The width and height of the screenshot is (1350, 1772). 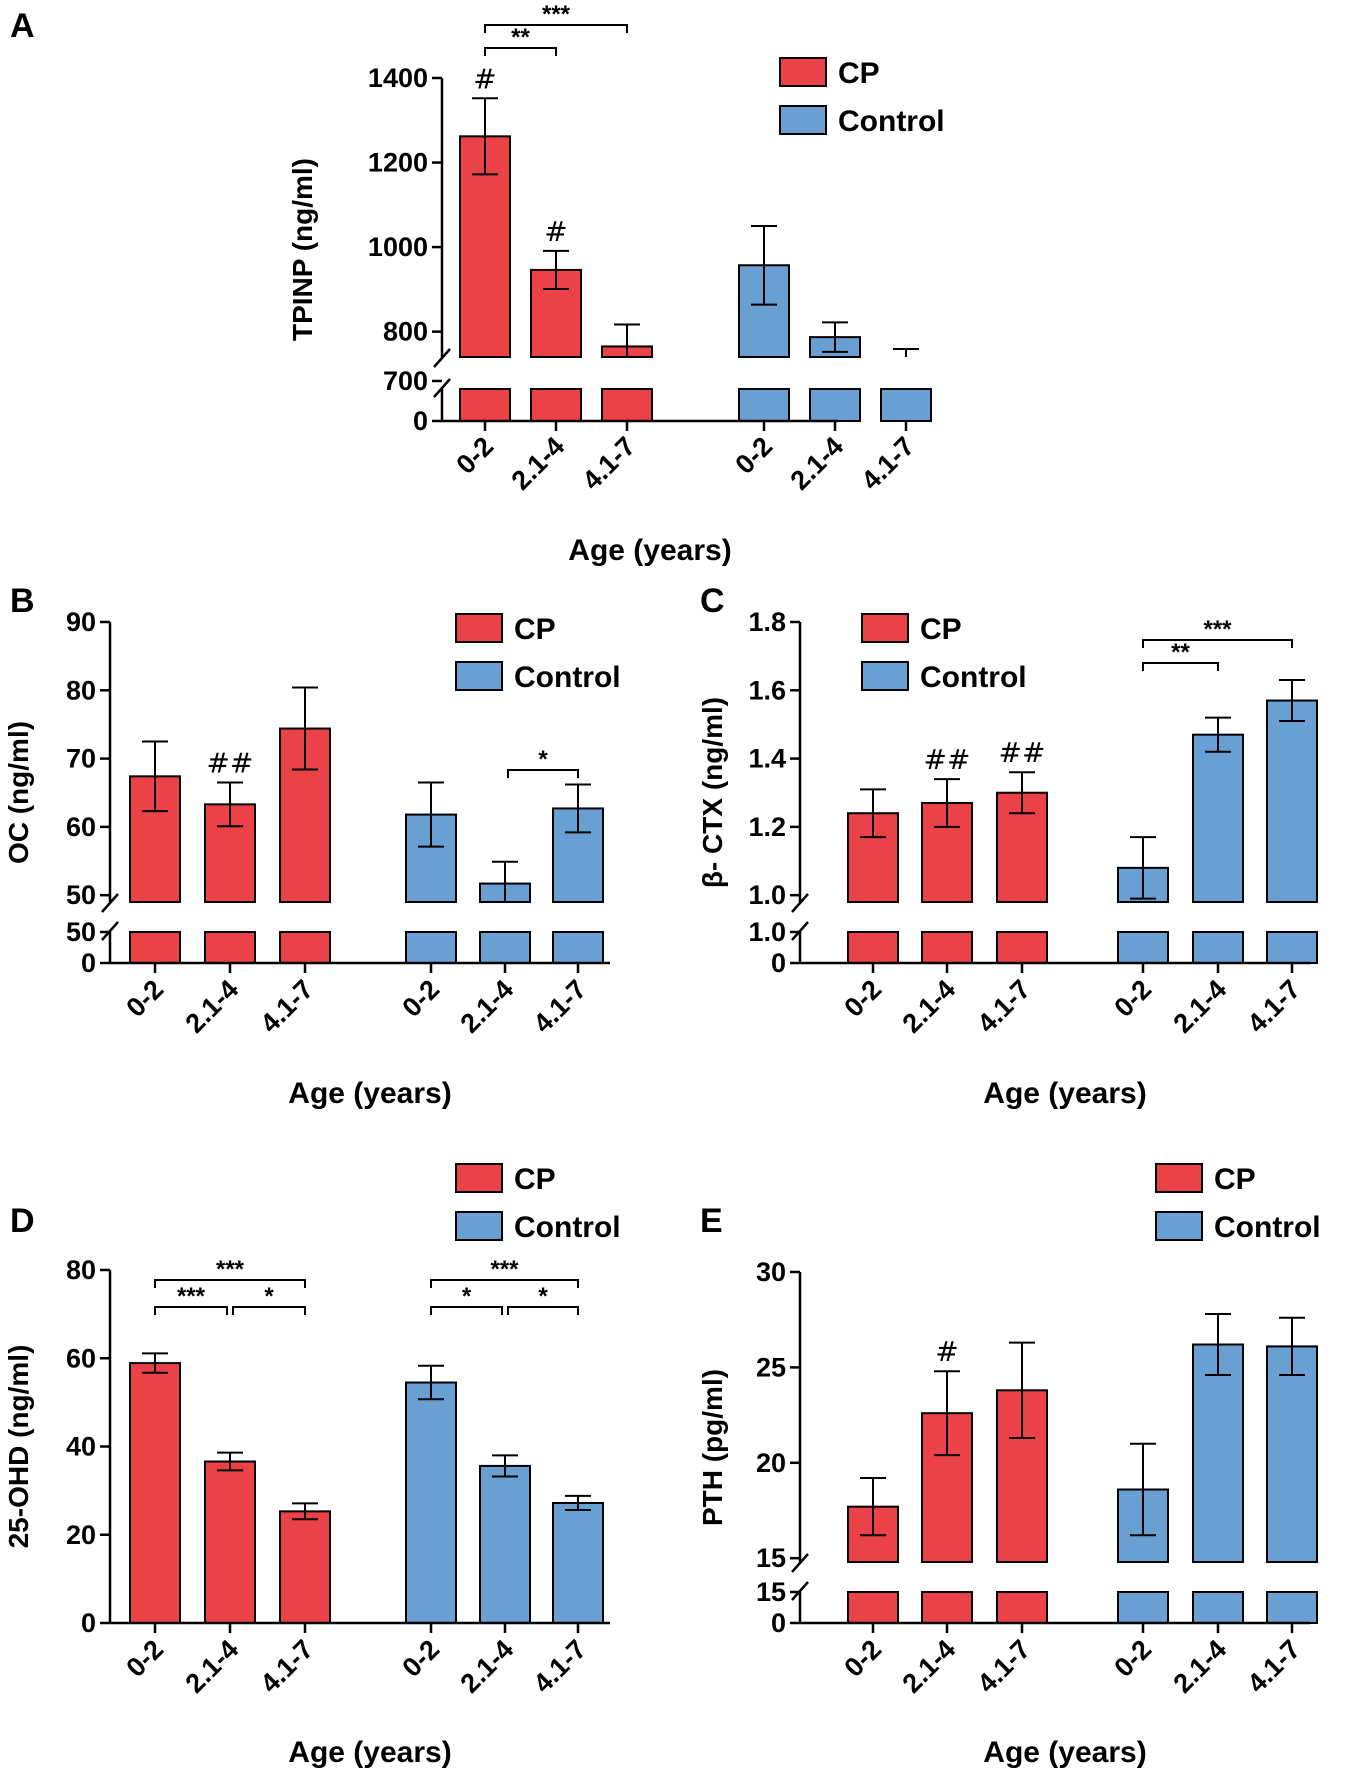 I want to click on hash-mark: #, so click(x=484, y=78).